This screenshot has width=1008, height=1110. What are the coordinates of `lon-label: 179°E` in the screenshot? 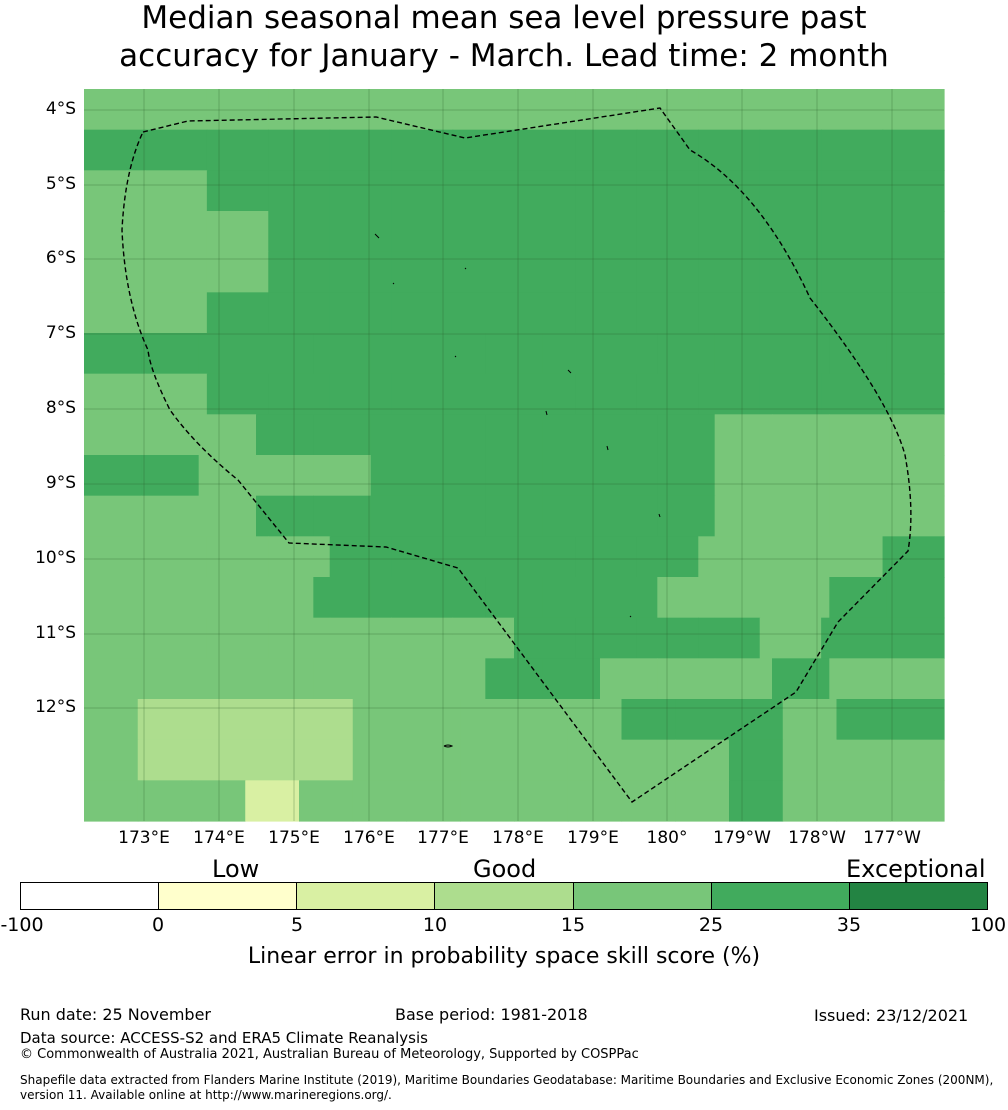 It's located at (593, 838).